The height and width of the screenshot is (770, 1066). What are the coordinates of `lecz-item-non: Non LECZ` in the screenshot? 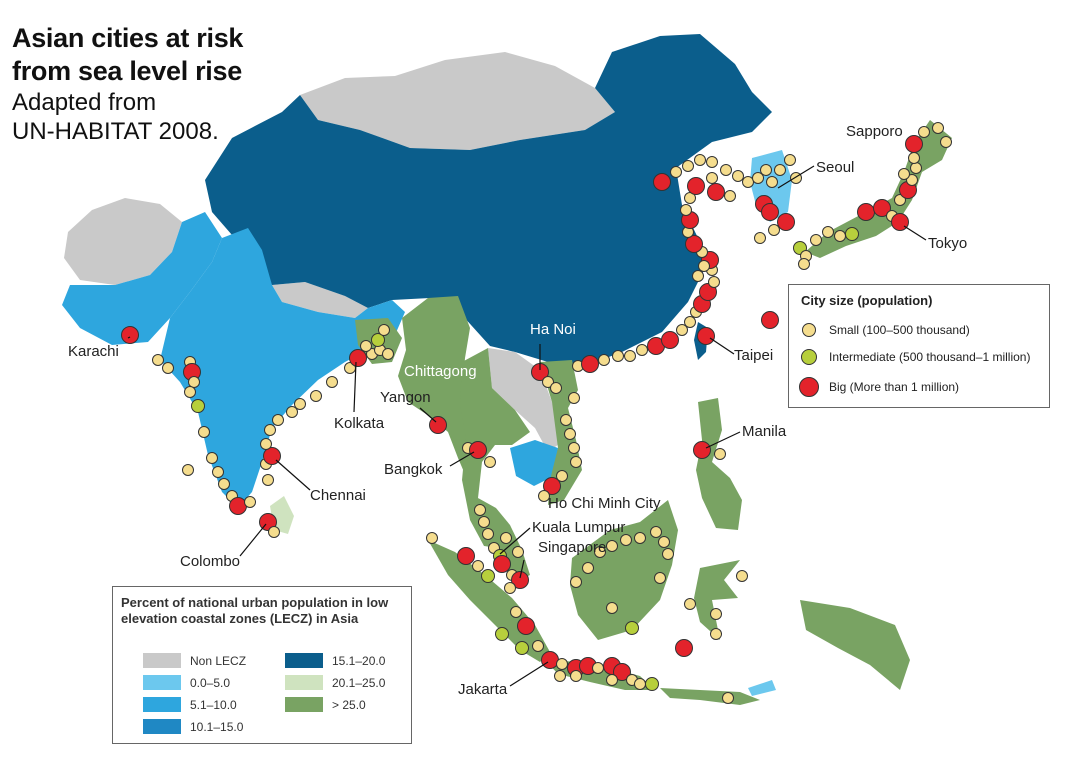 It's located at (194, 660).